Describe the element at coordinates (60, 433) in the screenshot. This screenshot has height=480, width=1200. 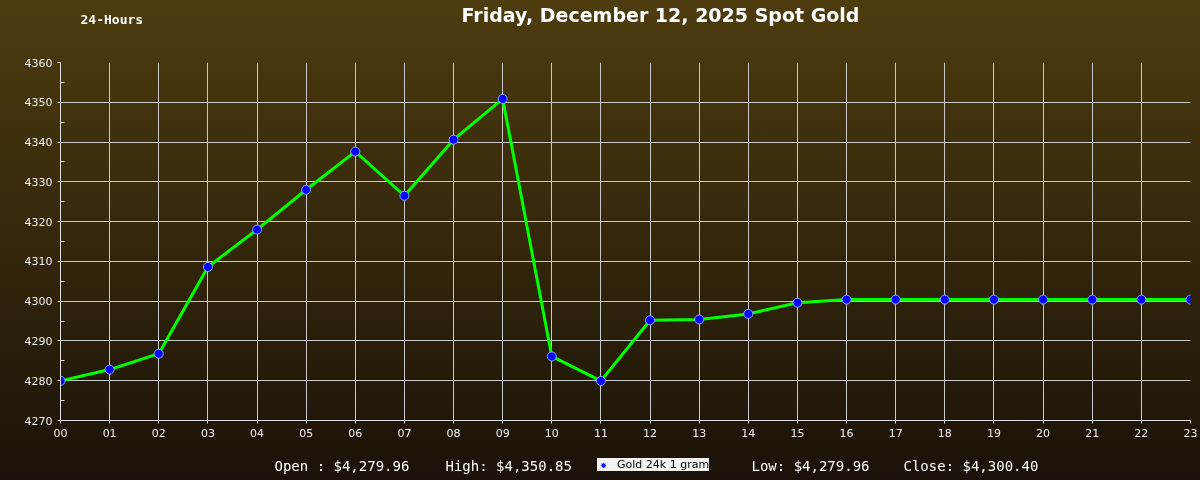
I see `x-tick-label: 00` at that location.